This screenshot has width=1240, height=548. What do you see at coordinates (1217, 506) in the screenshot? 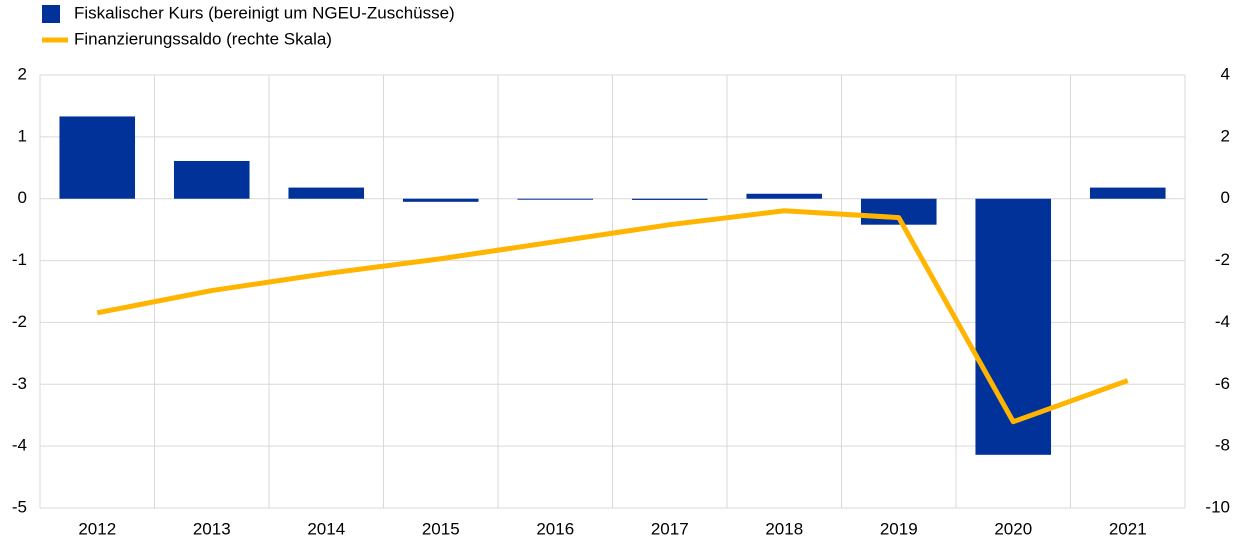
I see `y2-tick-label: -10` at bounding box center [1217, 506].